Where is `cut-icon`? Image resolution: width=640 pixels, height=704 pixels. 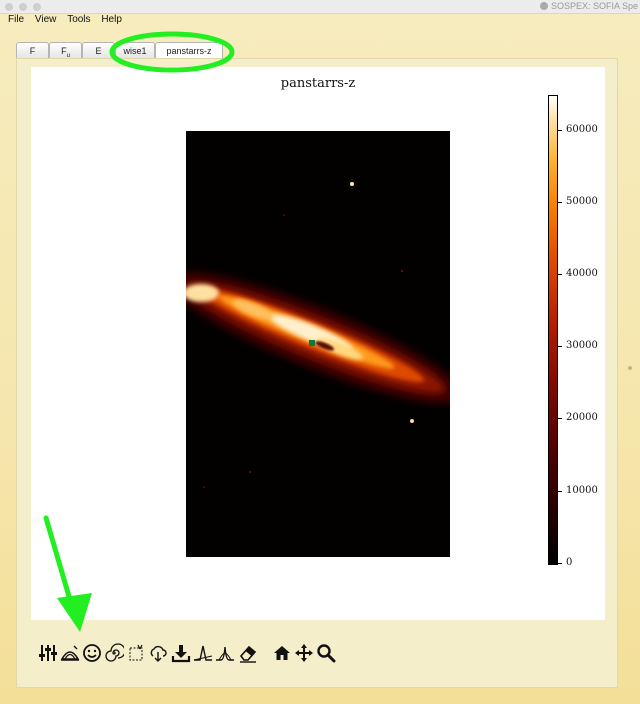
cut-icon is located at coordinates (136, 653).